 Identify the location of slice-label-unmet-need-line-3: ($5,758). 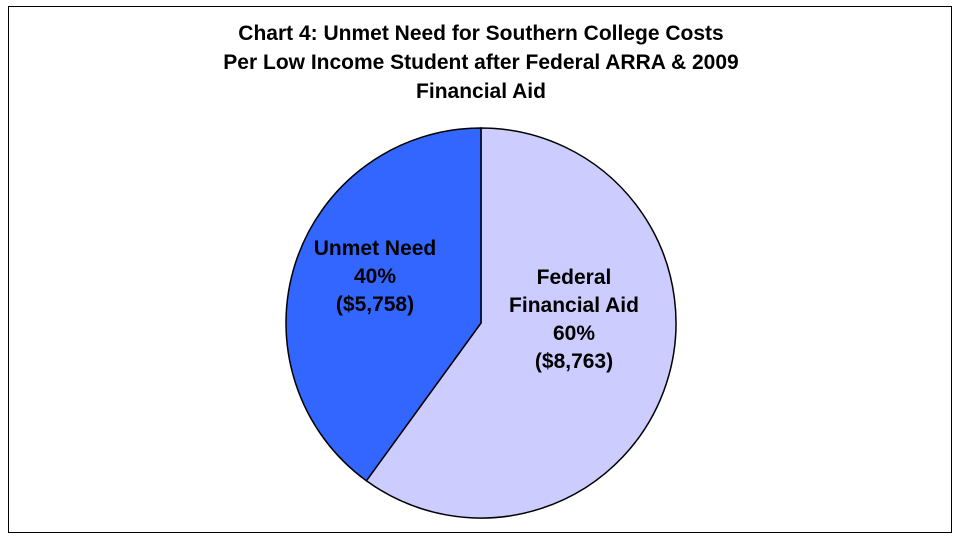
(375, 304).